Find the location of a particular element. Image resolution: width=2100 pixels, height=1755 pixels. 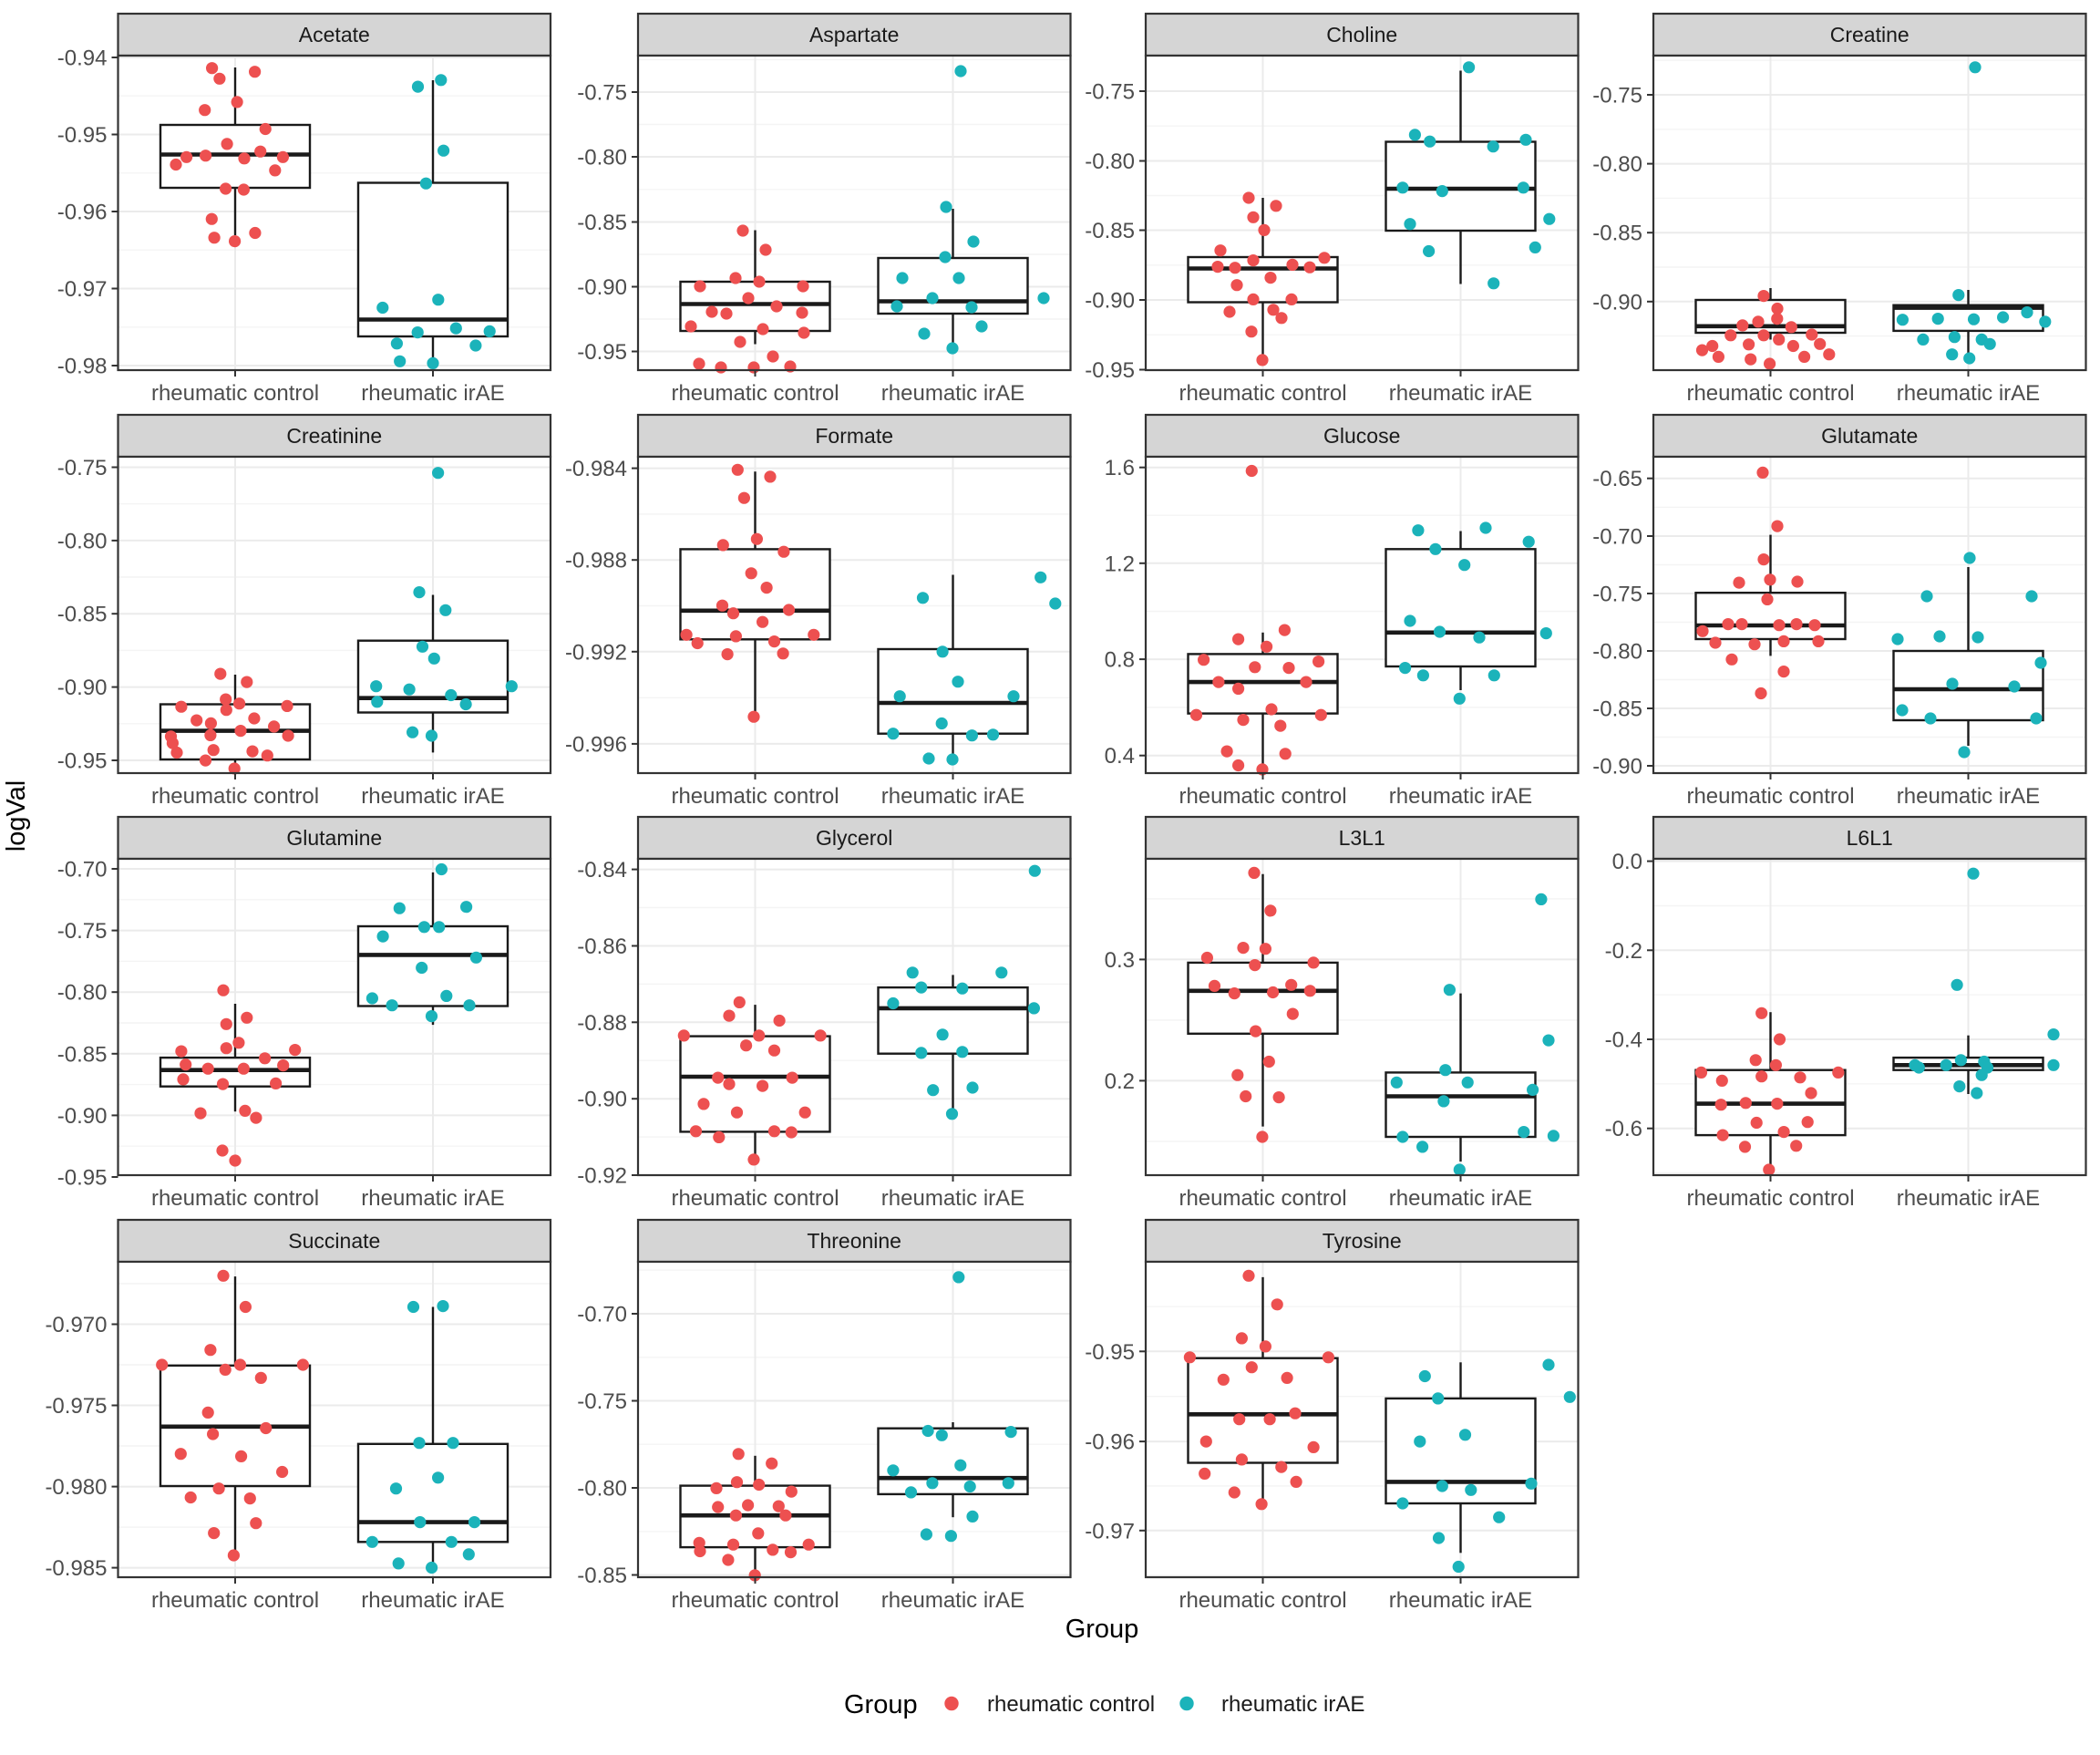

svg-text: Succinate is located at coordinates (334, 1241).